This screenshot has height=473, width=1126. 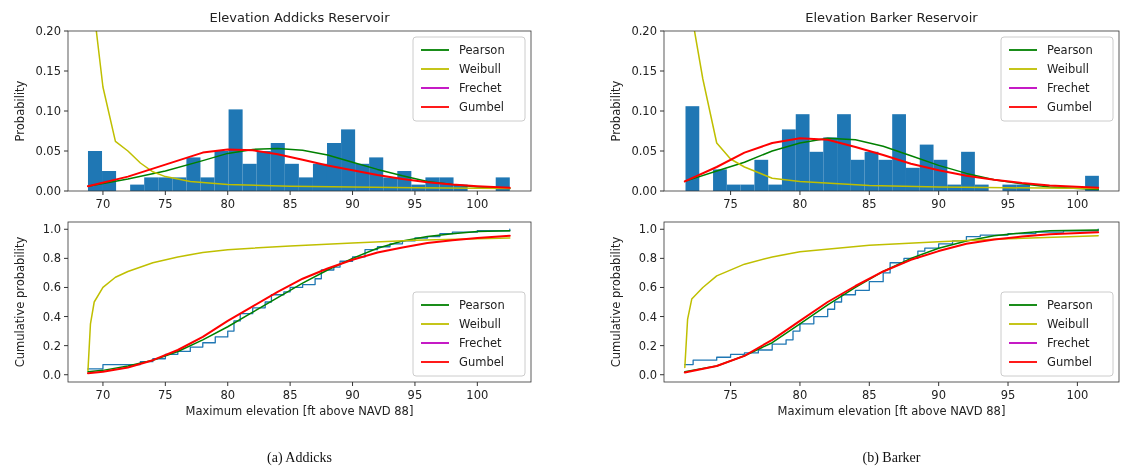 What do you see at coordinates (891, 458) in the screenshot?
I see `text: (b) Barker` at bounding box center [891, 458].